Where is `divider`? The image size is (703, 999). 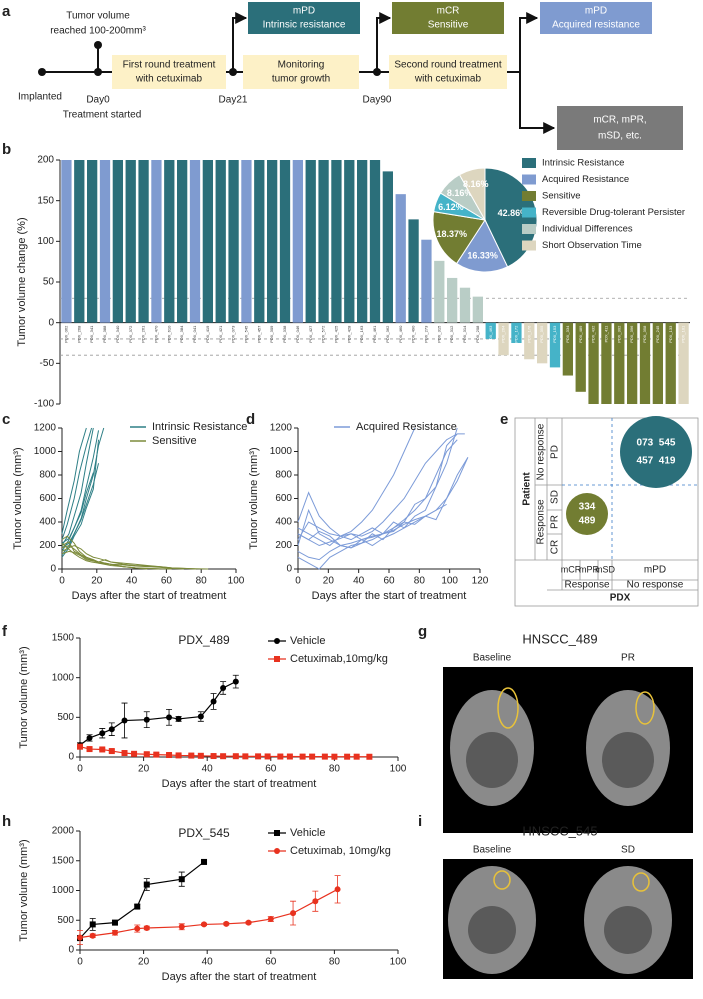
divider is located at coordinates (630, 489).